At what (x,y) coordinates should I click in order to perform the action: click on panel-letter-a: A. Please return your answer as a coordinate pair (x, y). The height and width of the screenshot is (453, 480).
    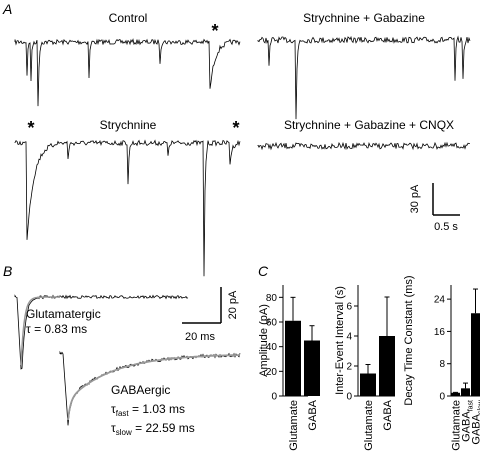
    Looking at the image, I should click on (7, 9).